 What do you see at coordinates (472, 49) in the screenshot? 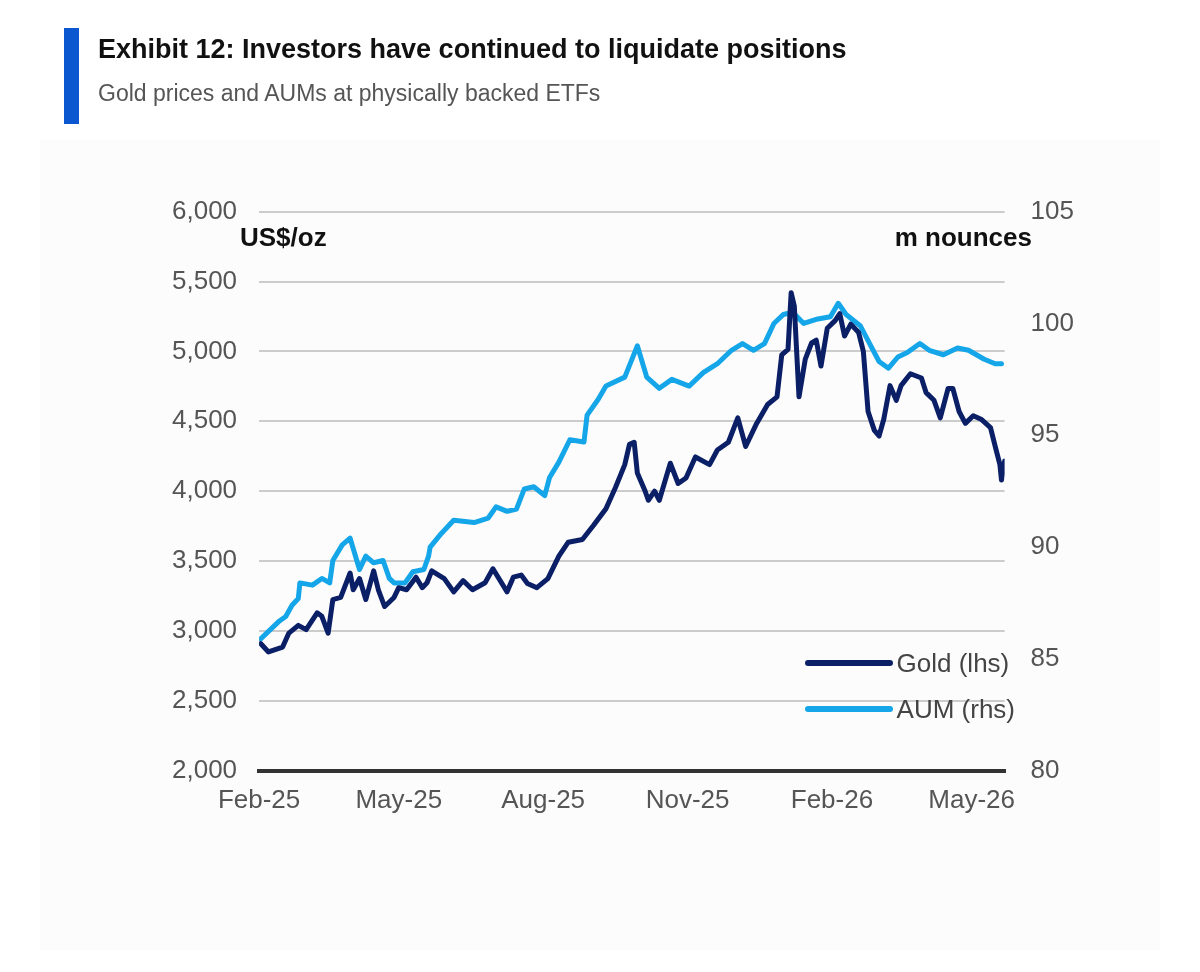
I see `chart-title: Exhibit 12: Investors have continued to liquidate positions` at bounding box center [472, 49].